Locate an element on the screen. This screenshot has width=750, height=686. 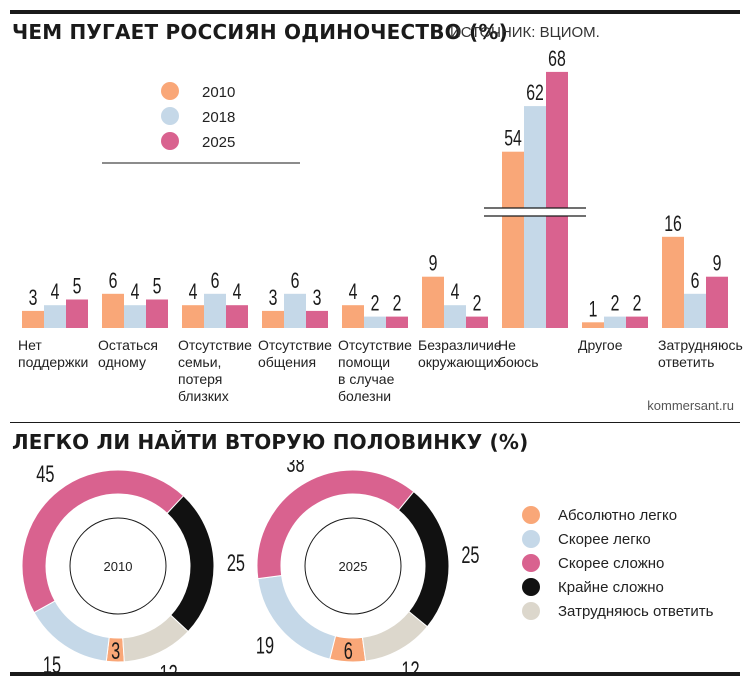
category-label: Затрудняюсь is located at coordinates (700, 345).